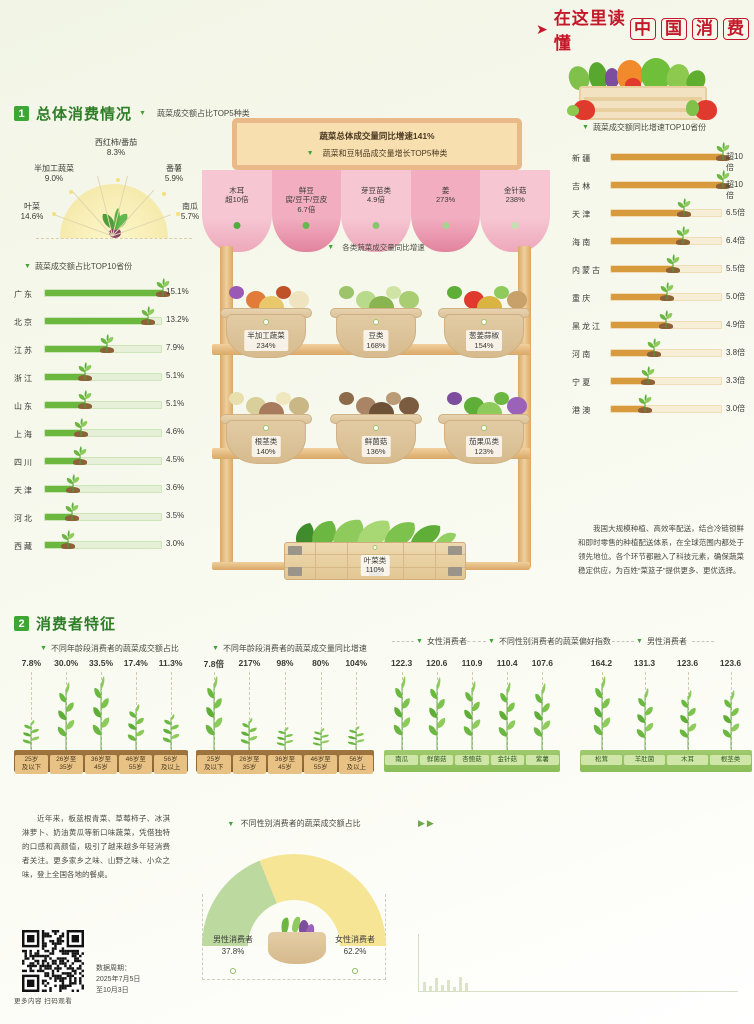 The width and height of the screenshot is (754, 1024). I want to click on decorative-bar-chart, so click(578, 961).